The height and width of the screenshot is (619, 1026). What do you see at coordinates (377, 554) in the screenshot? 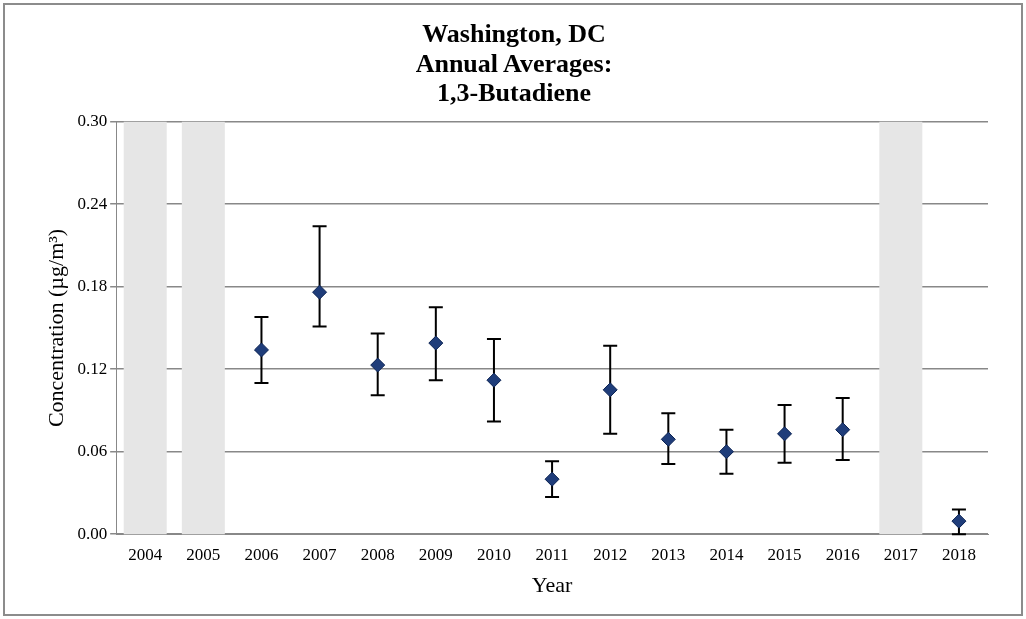
I see `x-tick-label: 2008` at bounding box center [377, 554].